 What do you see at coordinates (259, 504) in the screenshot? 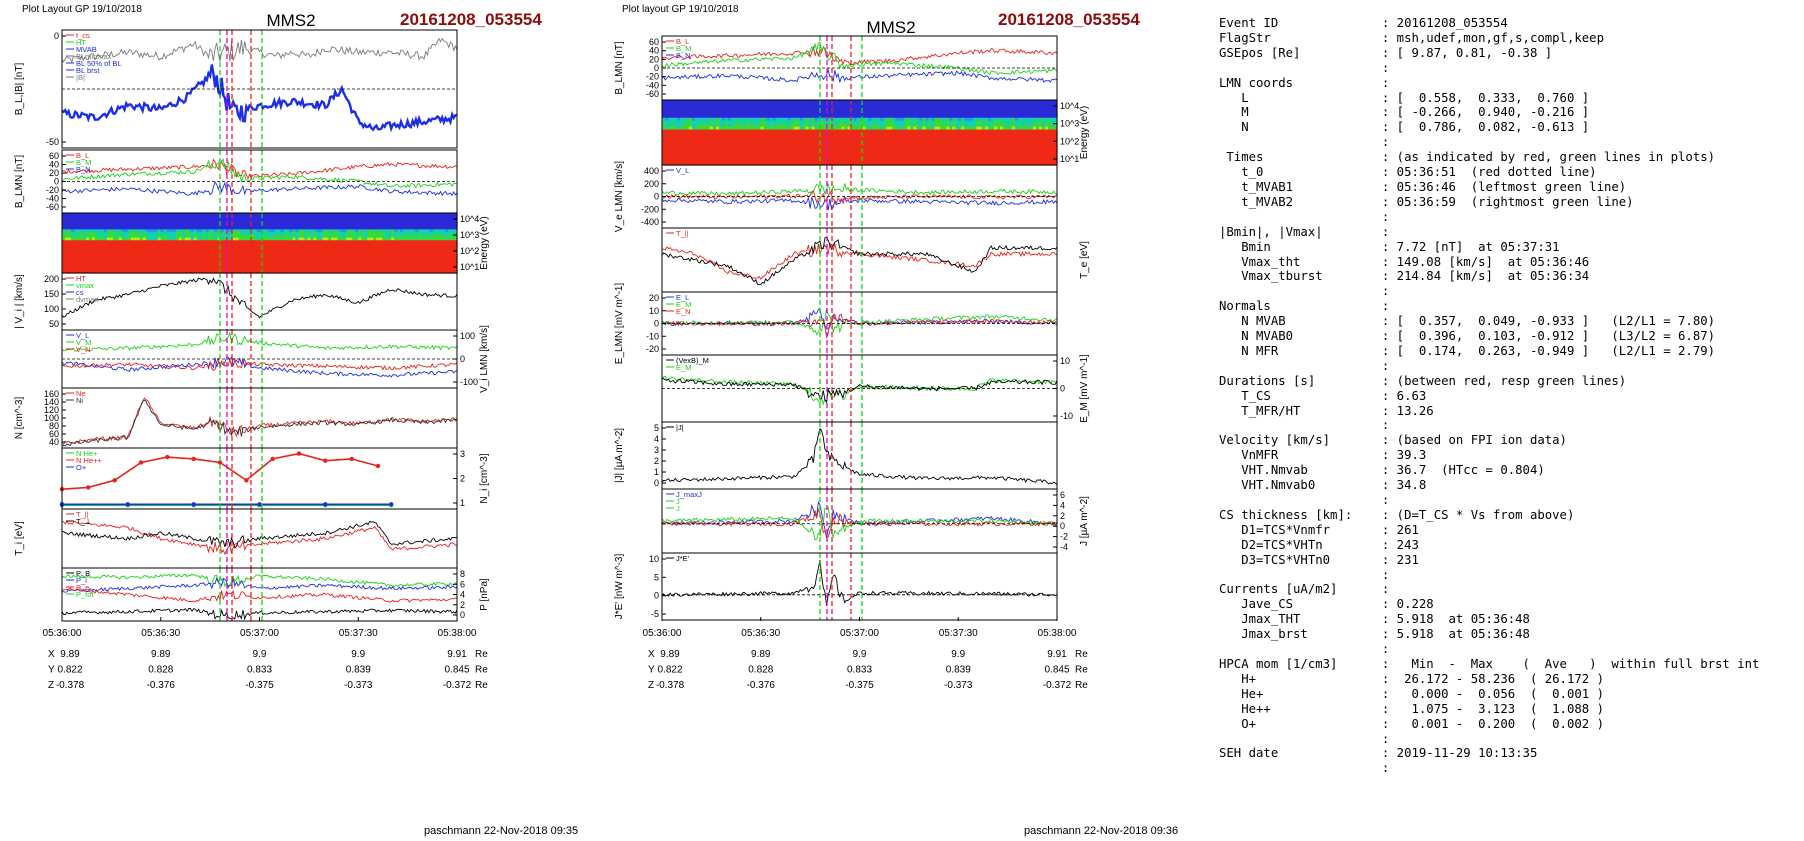
I see `sheet1-hpca-data-point` at bounding box center [259, 504].